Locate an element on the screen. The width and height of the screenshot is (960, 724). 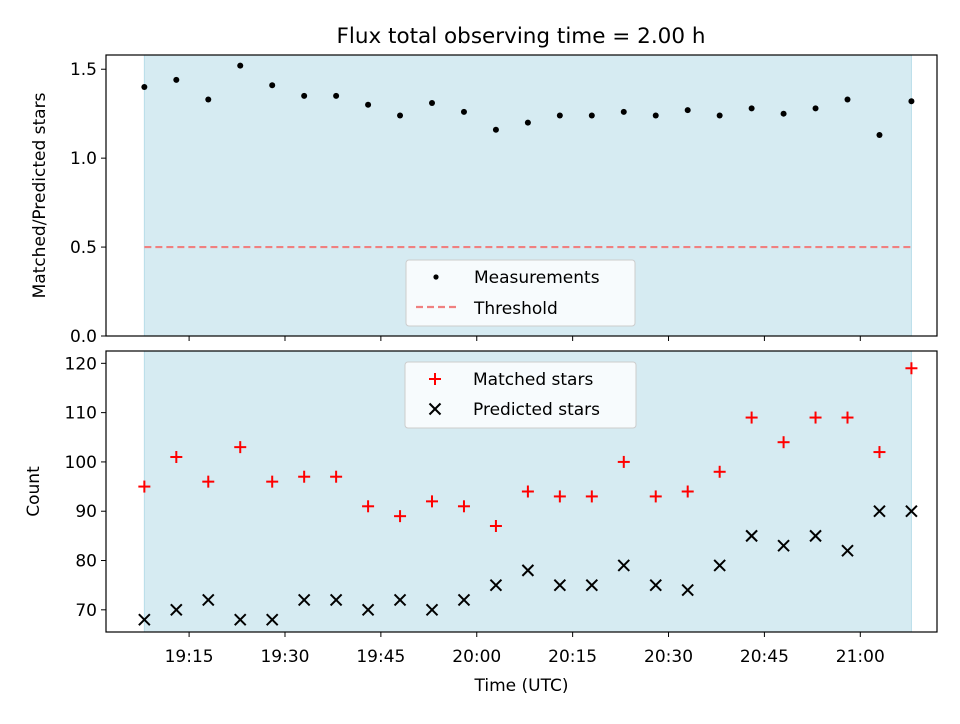
count-xtick-label-3: 20:00 is located at coordinates (476, 657).